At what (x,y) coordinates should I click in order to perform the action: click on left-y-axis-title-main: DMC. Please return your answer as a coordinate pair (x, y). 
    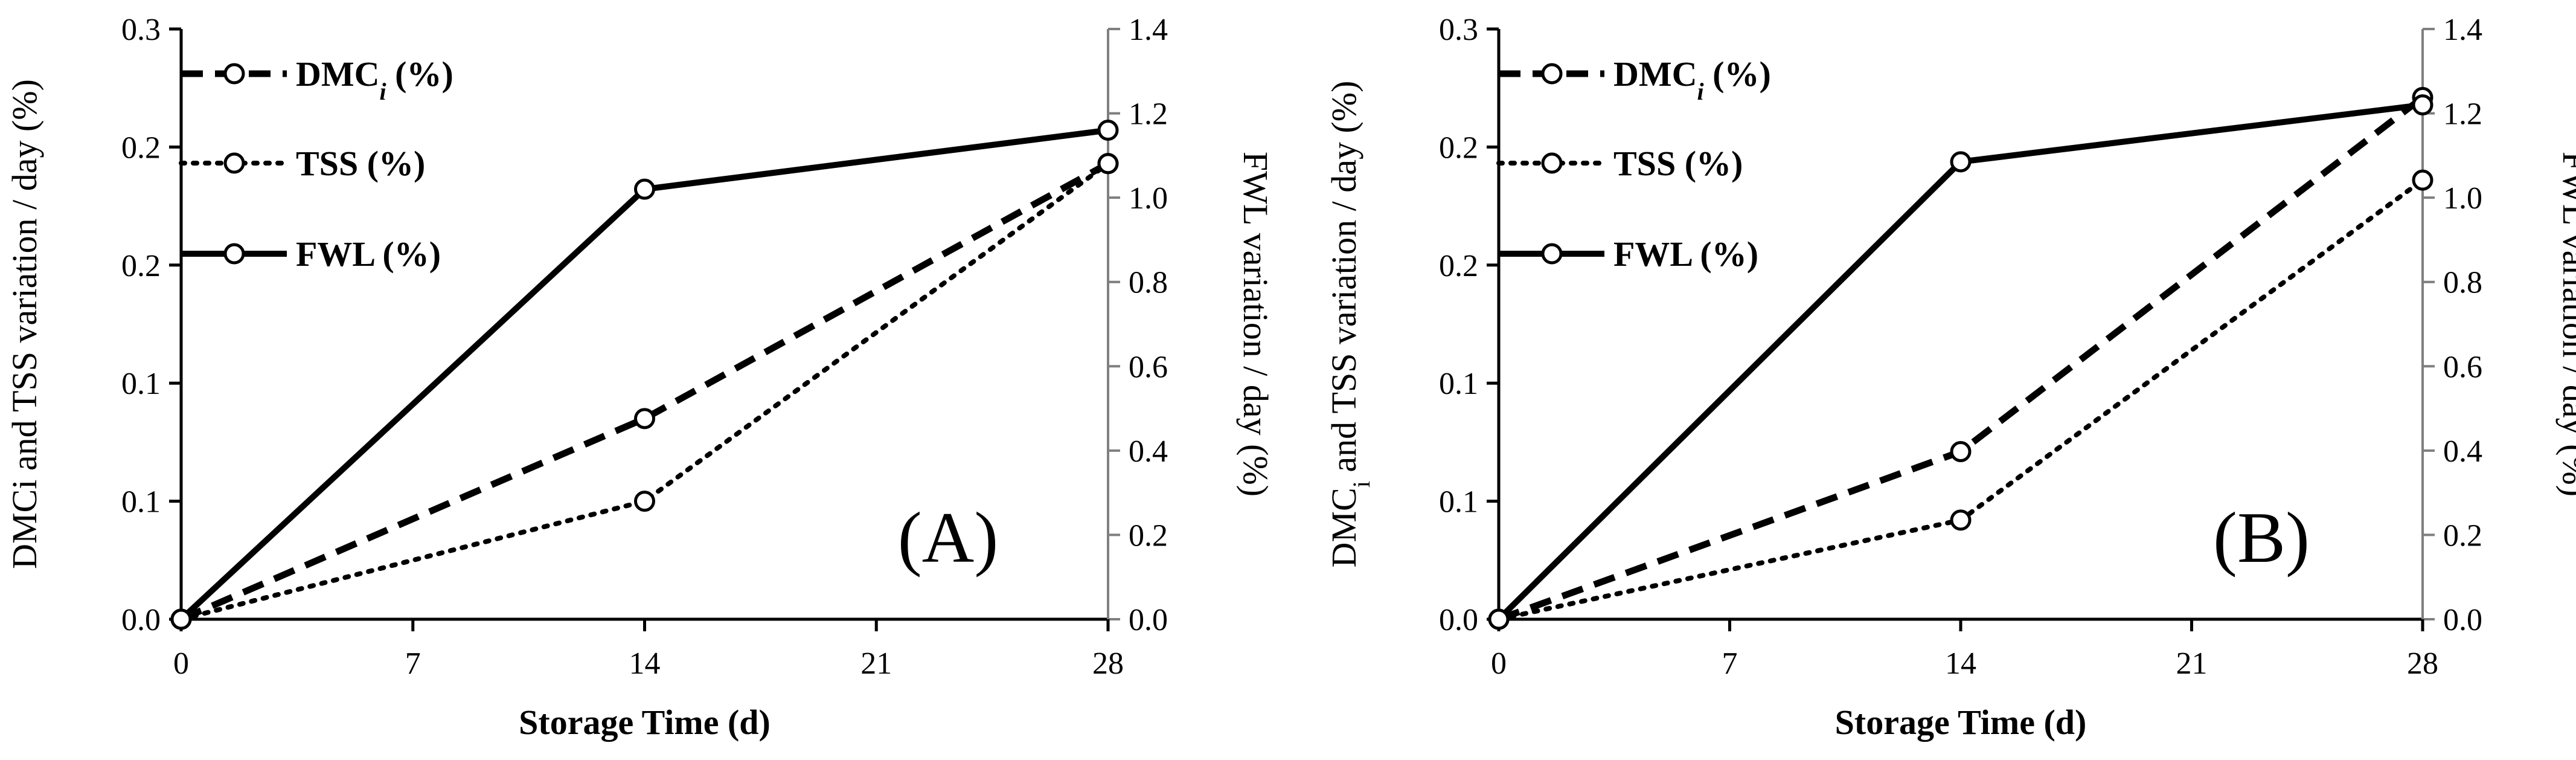
    Looking at the image, I should click on (1343, 527).